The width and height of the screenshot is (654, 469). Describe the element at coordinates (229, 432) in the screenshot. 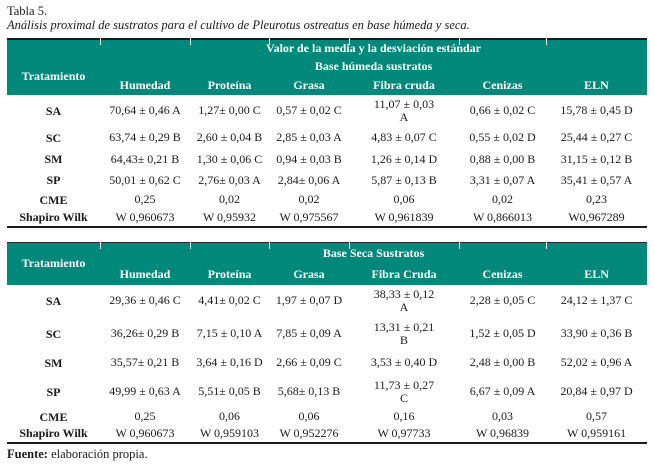

I see `data-cell: W 0,959103` at that location.